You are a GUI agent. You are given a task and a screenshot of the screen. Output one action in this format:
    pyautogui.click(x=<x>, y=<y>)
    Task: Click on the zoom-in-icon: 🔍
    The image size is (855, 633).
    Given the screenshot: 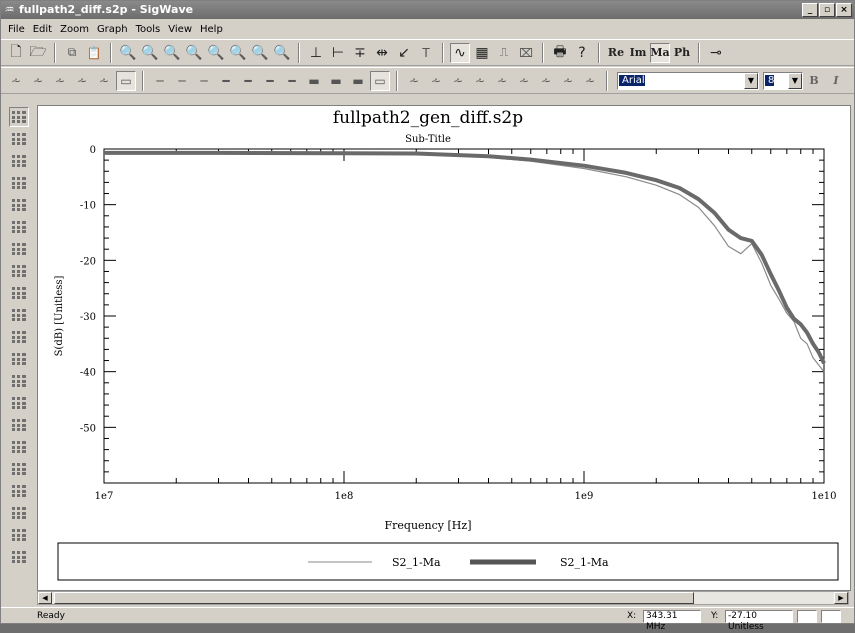 What is the action you would take?
    pyautogui.click(x=150, y=52)
    